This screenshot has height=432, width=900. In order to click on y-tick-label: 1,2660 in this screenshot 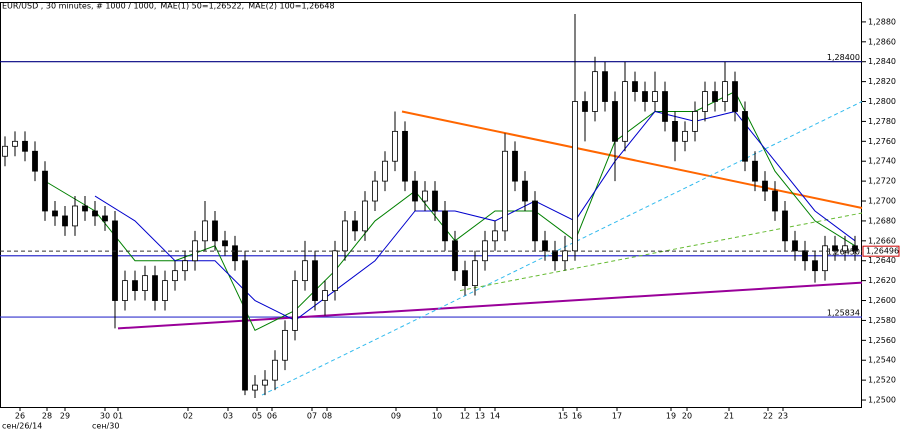, I will do `click(882, 240)`.